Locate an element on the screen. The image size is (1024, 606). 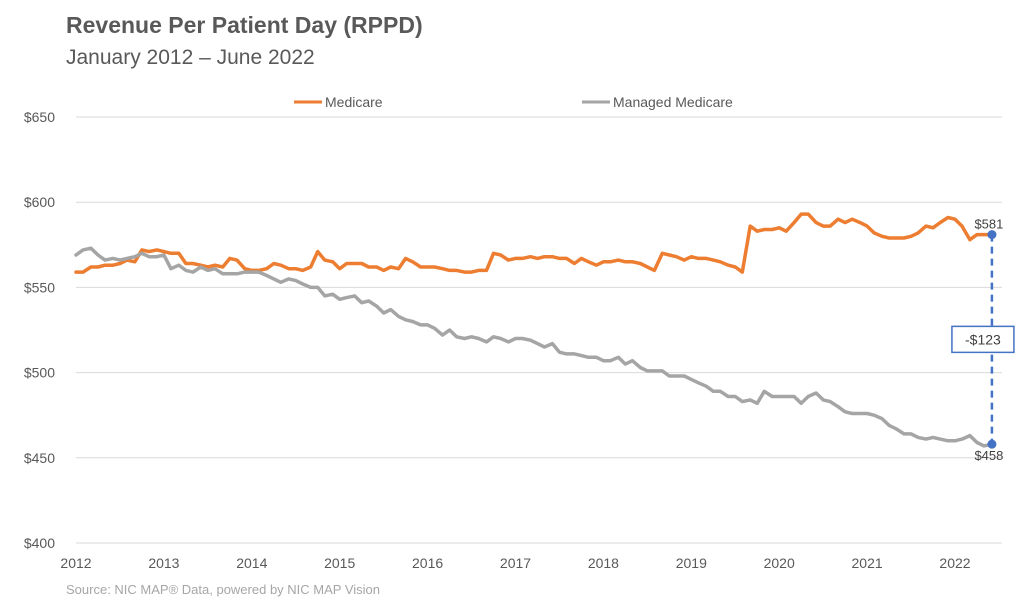
x-tick-label: 2022 is located at coordinates (954, 563).